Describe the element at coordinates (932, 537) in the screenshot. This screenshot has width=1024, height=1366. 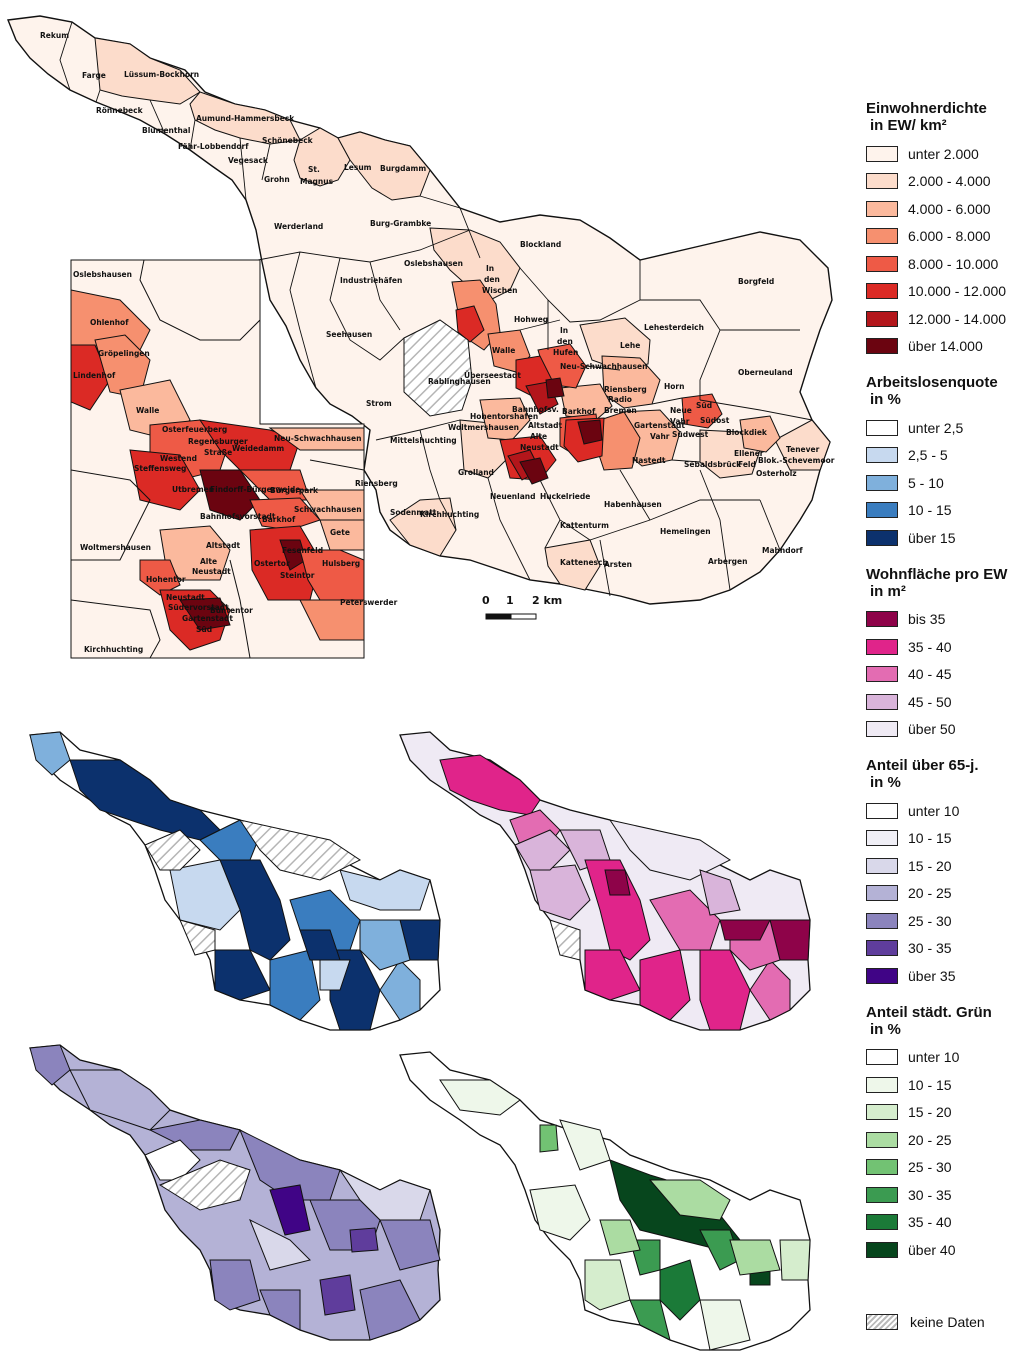
I see `legend-label: über 15` at that location.